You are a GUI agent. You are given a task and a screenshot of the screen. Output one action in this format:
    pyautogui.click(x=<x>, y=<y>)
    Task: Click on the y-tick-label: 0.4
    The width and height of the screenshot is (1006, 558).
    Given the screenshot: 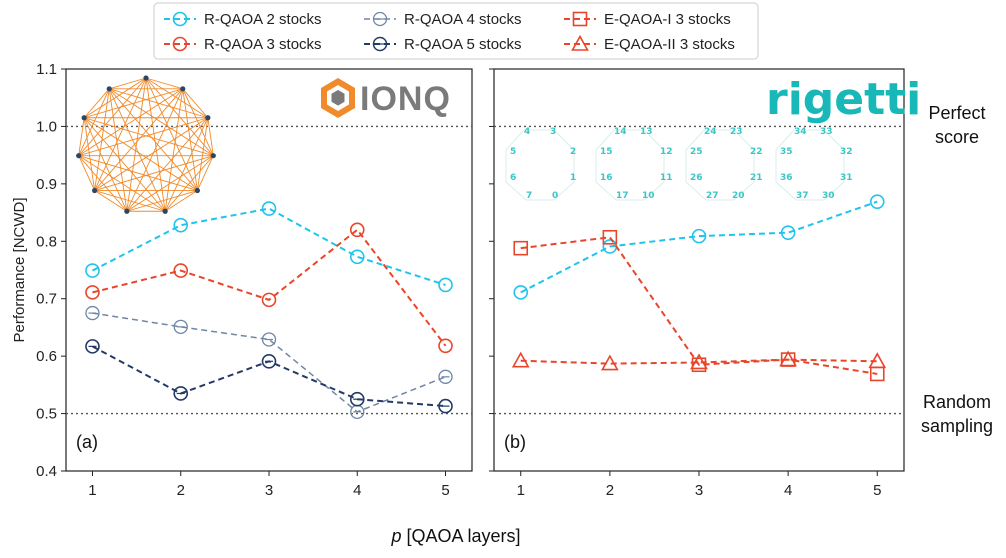 What is the action you would take?
    pyautogui.click(x=46, y=471)
    